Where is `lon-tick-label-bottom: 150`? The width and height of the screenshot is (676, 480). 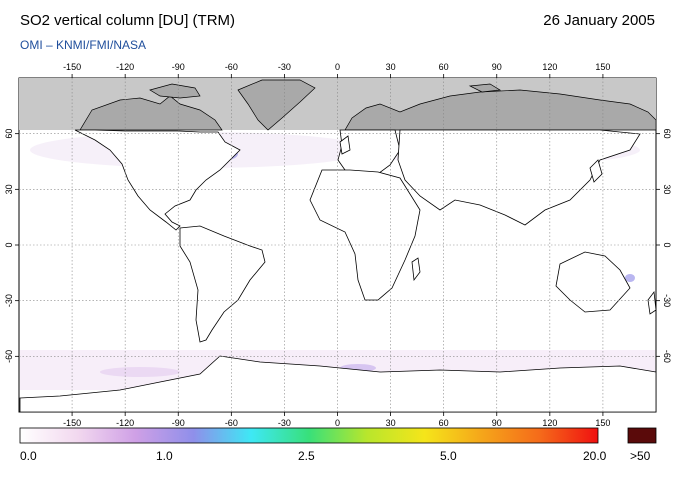 lon-tick-label-bottom: 150 is located at coordinates (602, 423).